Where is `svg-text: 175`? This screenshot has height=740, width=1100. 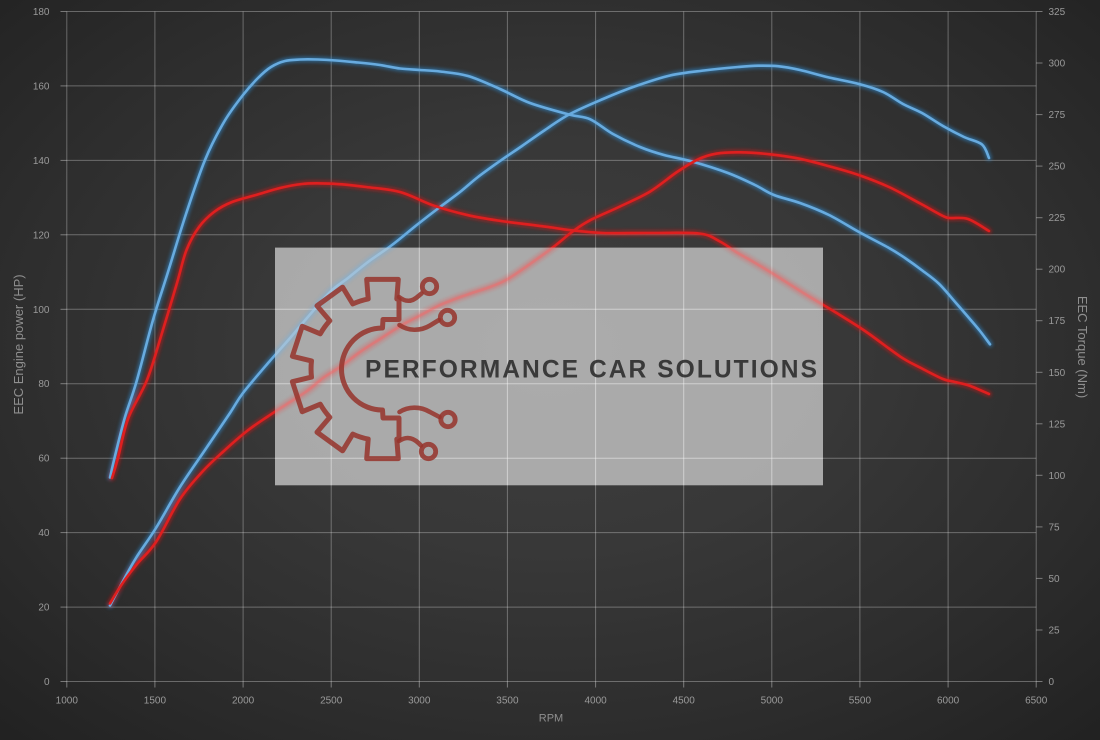 svg-text: 175 is located at coordinates (1057, 321).